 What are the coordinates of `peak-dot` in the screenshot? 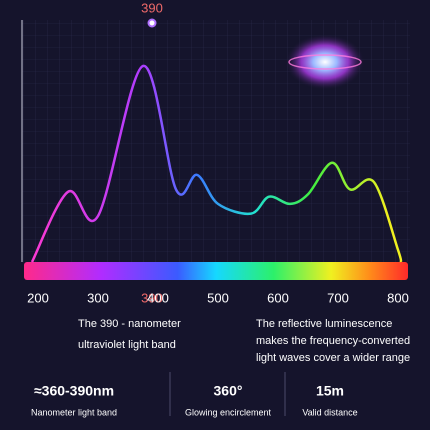 It's located at (152, 23).